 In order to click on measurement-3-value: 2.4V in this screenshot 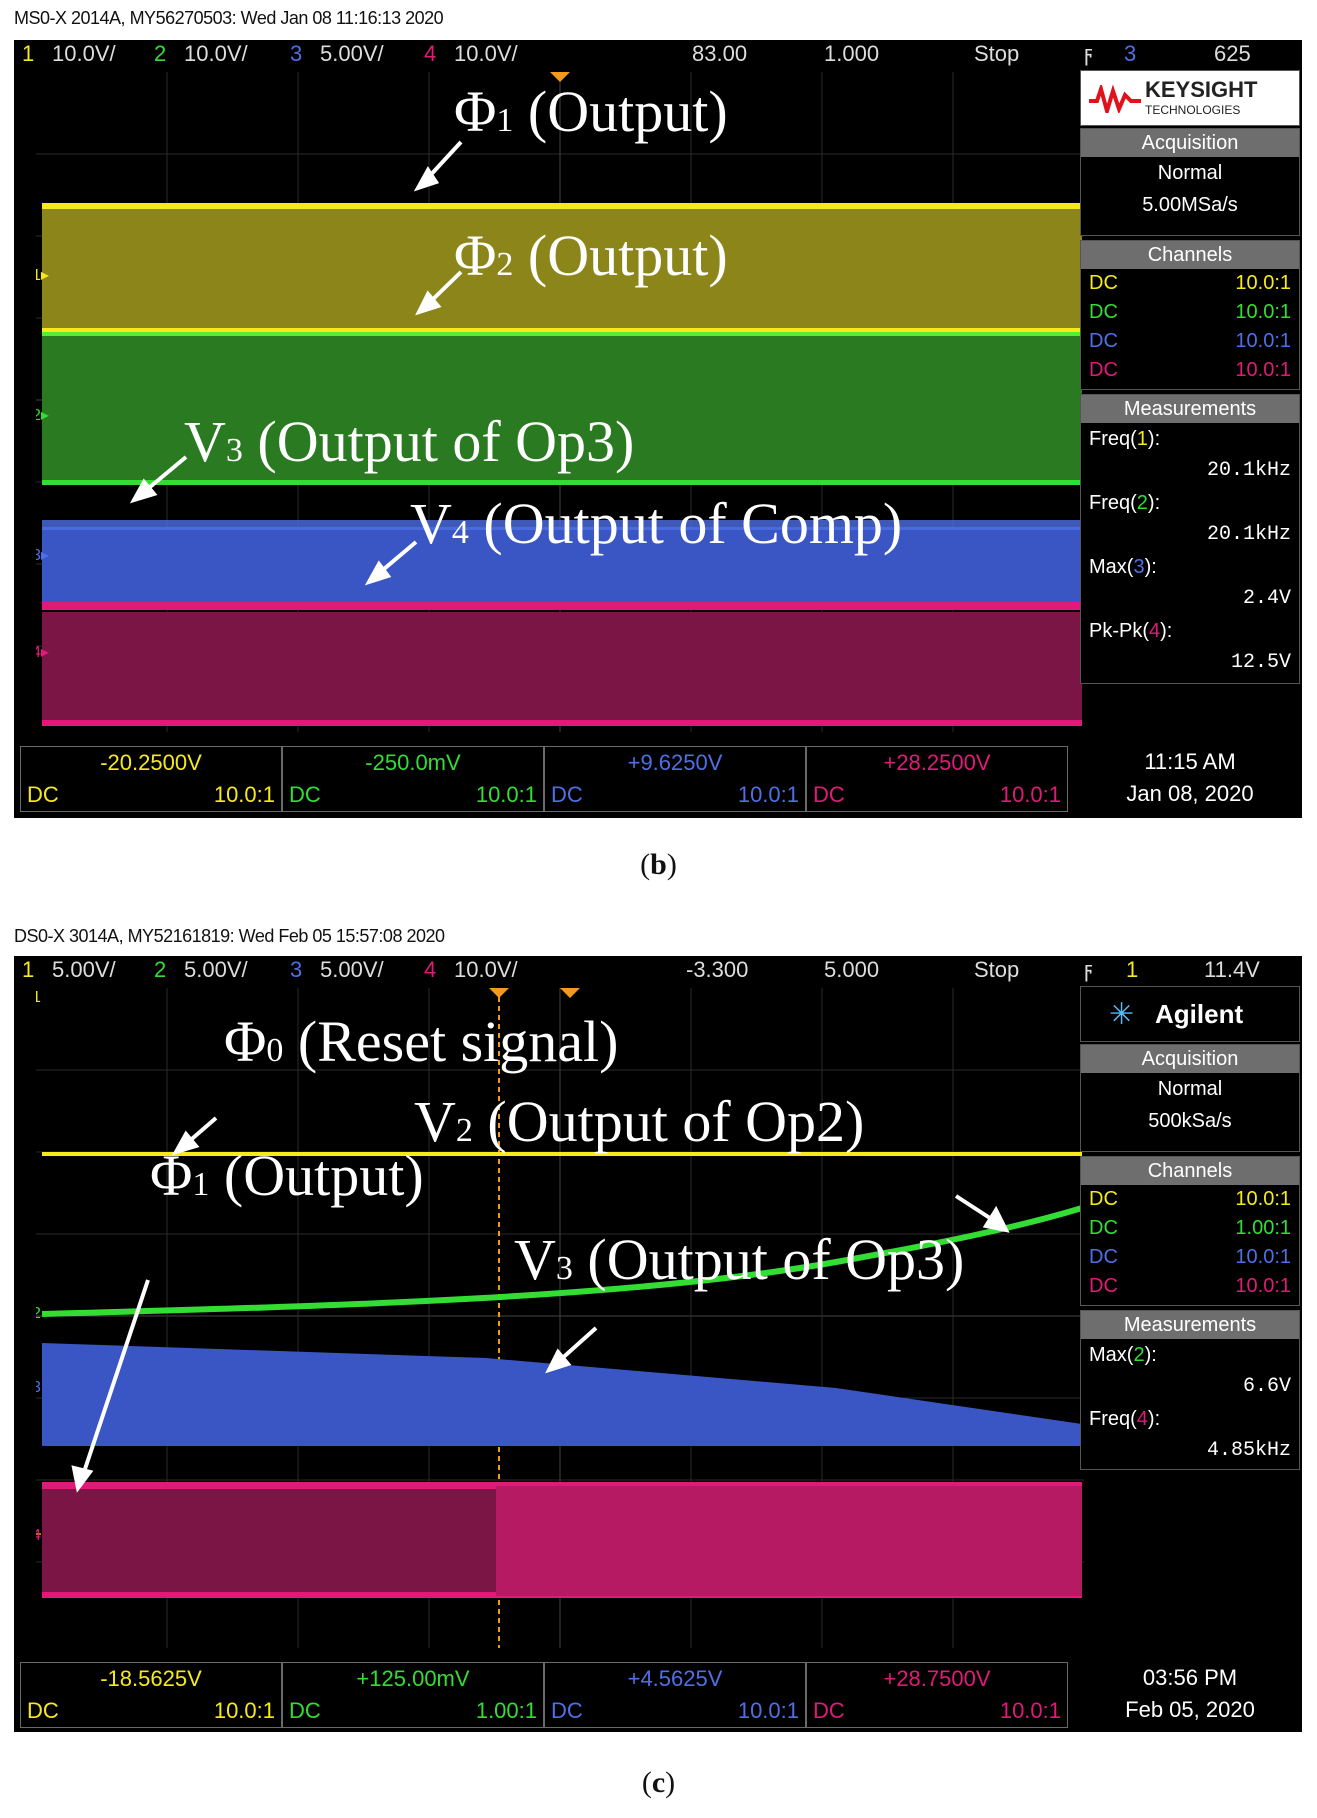, I will do `click(1266, 598)`.